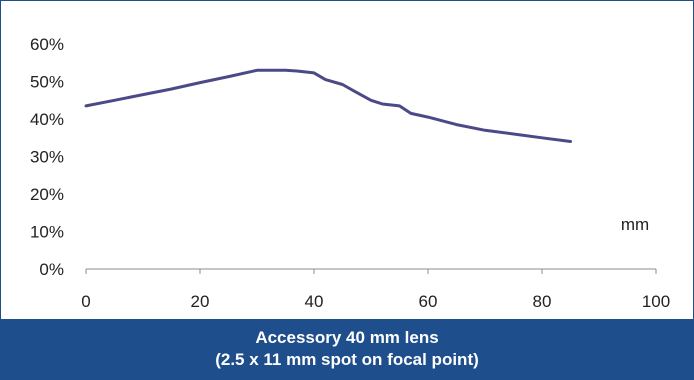 The height and width of the screenshot is (380, 694). I want to click on y-tick-label: 10%, so click(47, 232).